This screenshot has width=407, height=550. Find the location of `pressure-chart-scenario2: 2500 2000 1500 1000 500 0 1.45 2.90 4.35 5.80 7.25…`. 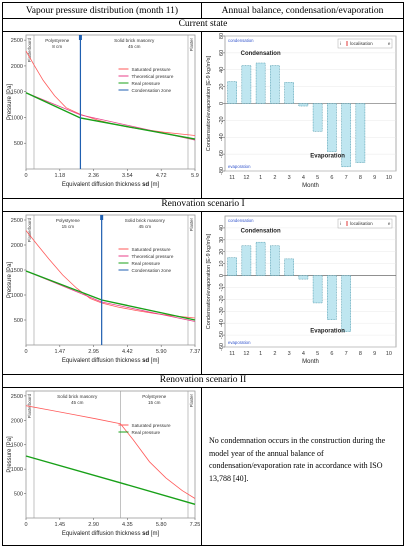

pressure-chart-scenario2: 2500 2000 1500 1000 500 0 1.45 2.90 4.35 5.80 7.25… is located at coordinates (102, 466).